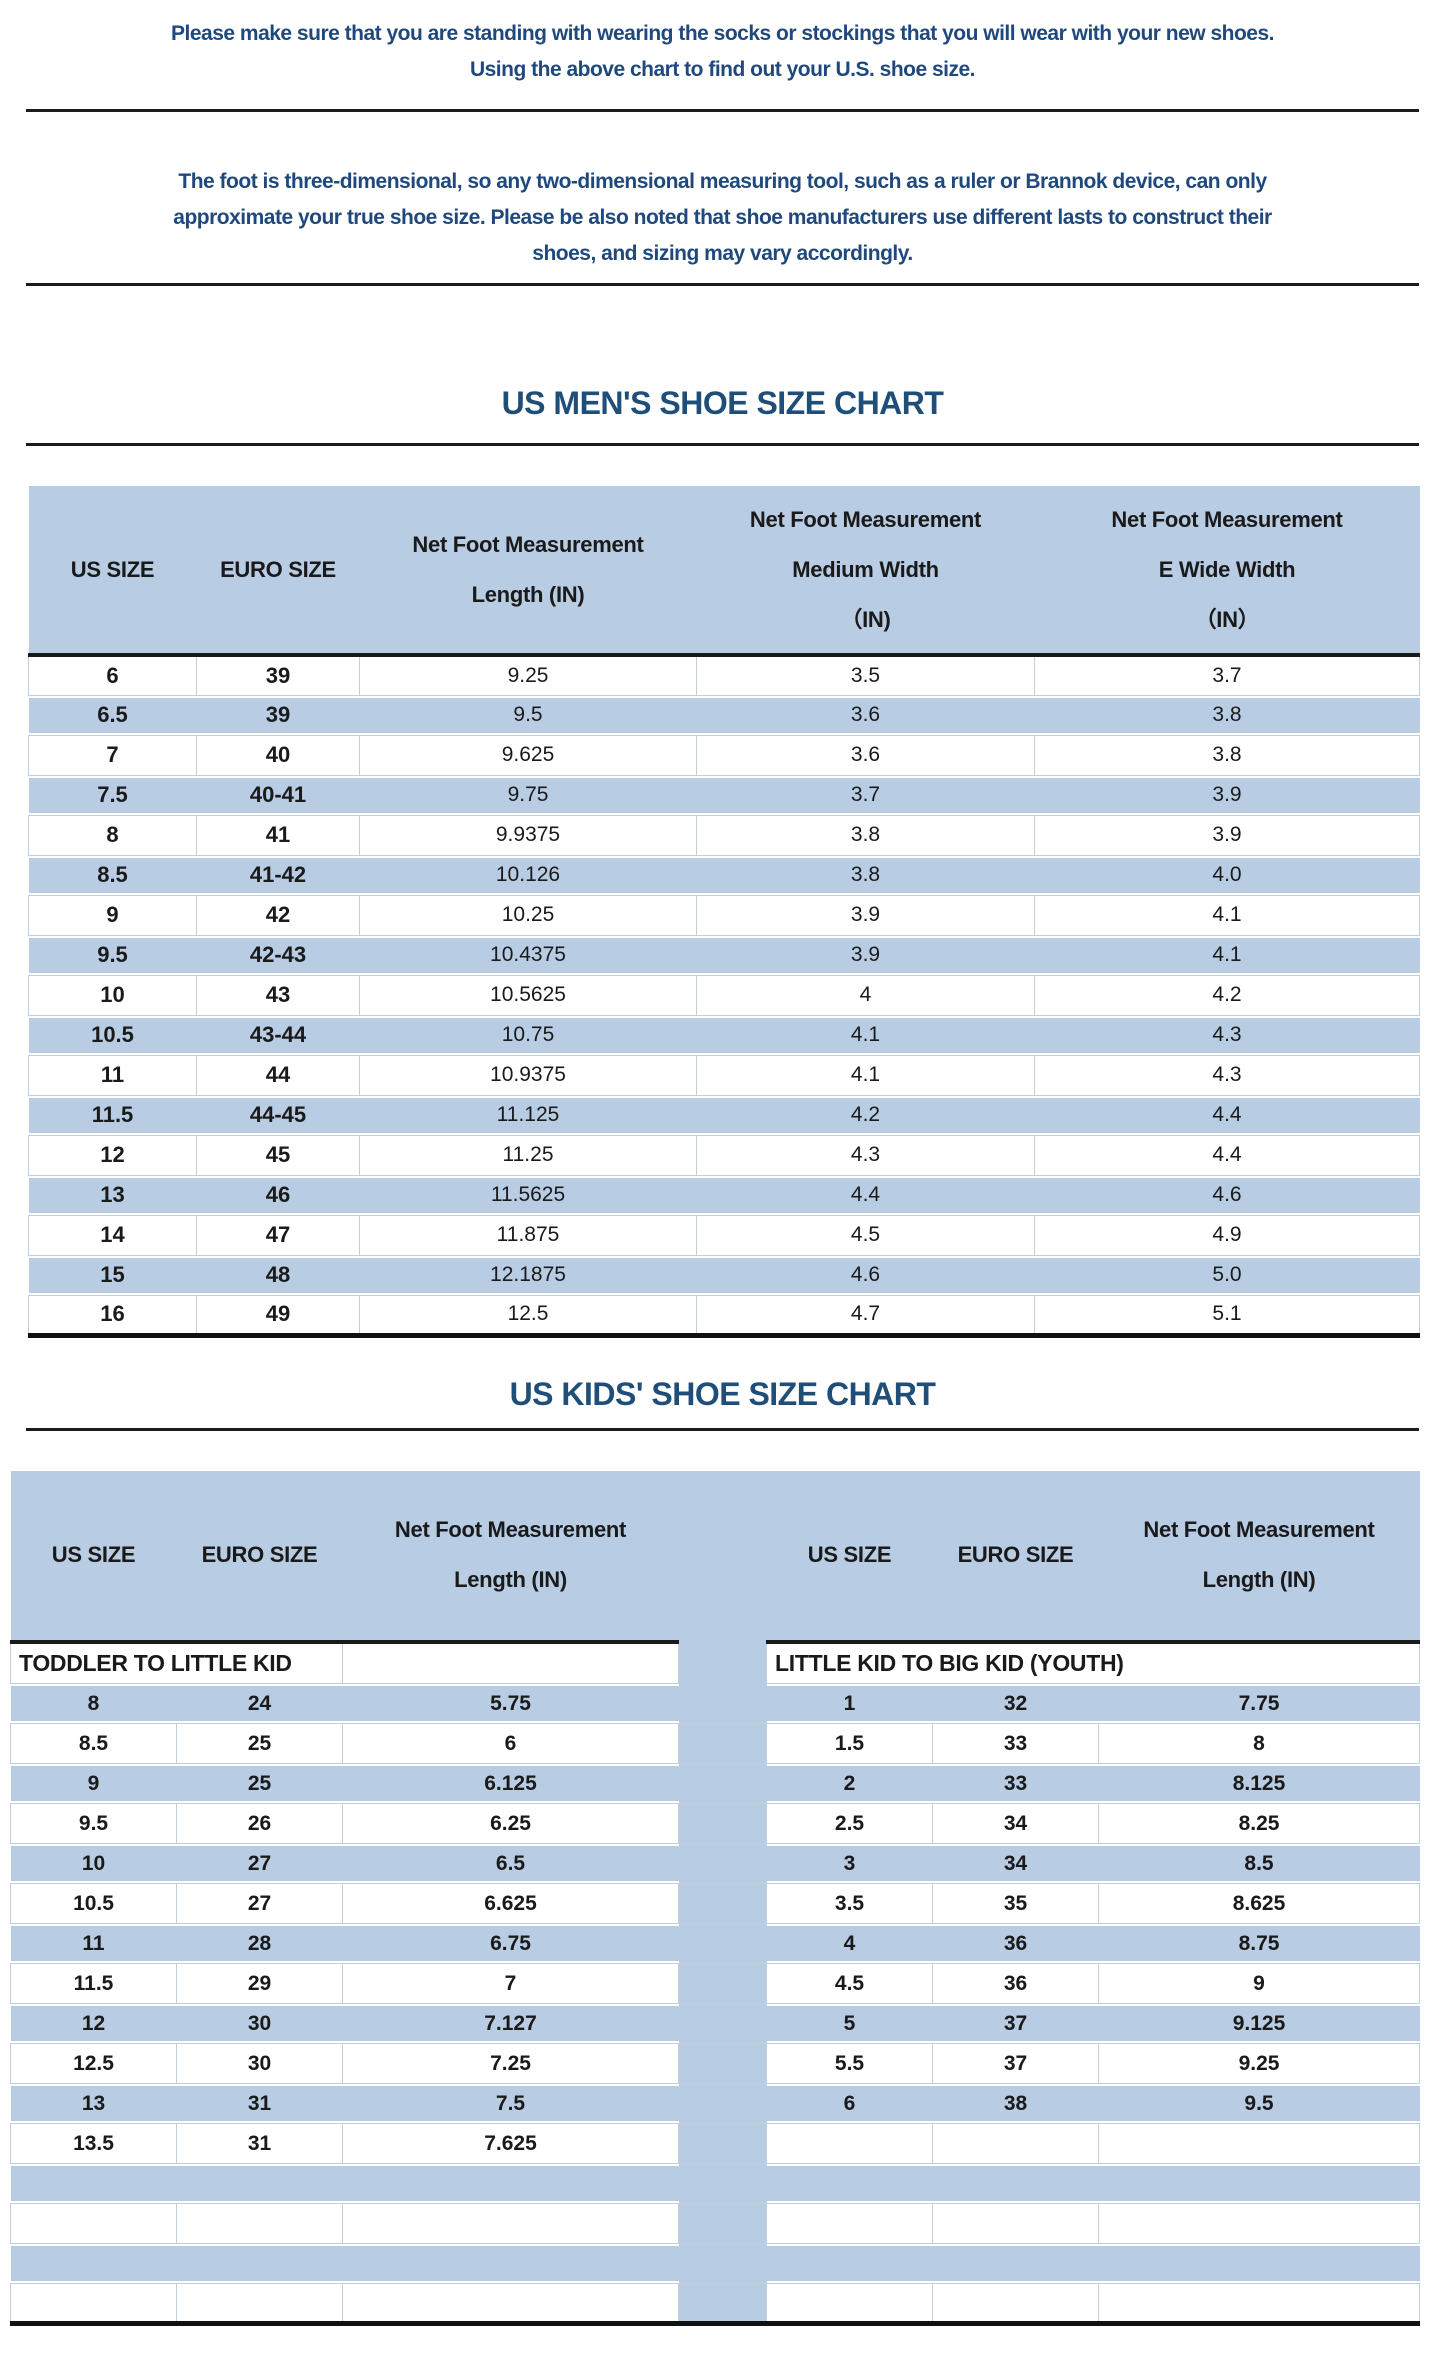  What do you see at coordinates (278, 755) in the screenshot?
I see `table-cell: 40` at bounding box center [278, 755].